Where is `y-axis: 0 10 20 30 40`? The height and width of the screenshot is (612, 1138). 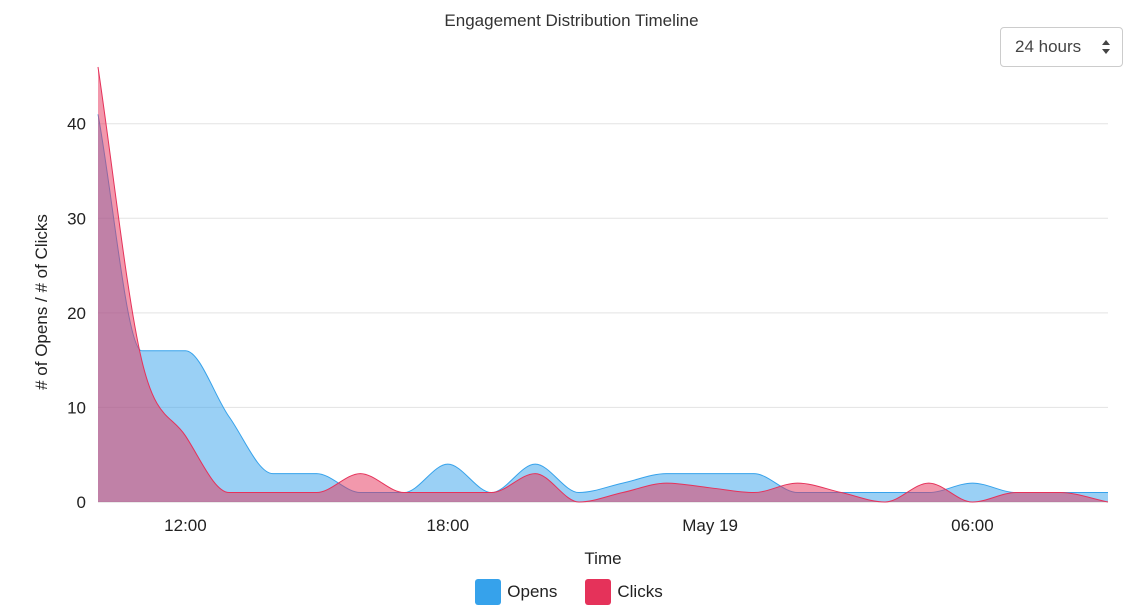
y-axis: 0 10 20 30 40 is located at coordinates (76, 313).